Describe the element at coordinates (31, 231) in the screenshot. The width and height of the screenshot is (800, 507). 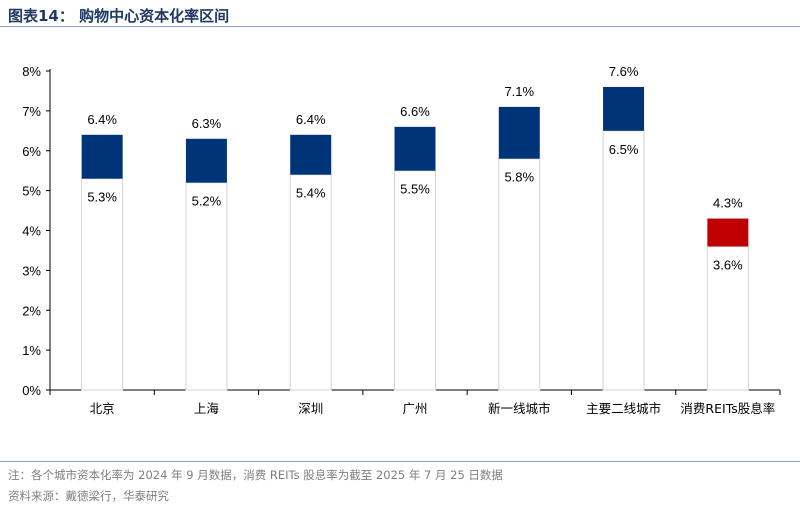
I see `y-tick-label: 4%` at that location.